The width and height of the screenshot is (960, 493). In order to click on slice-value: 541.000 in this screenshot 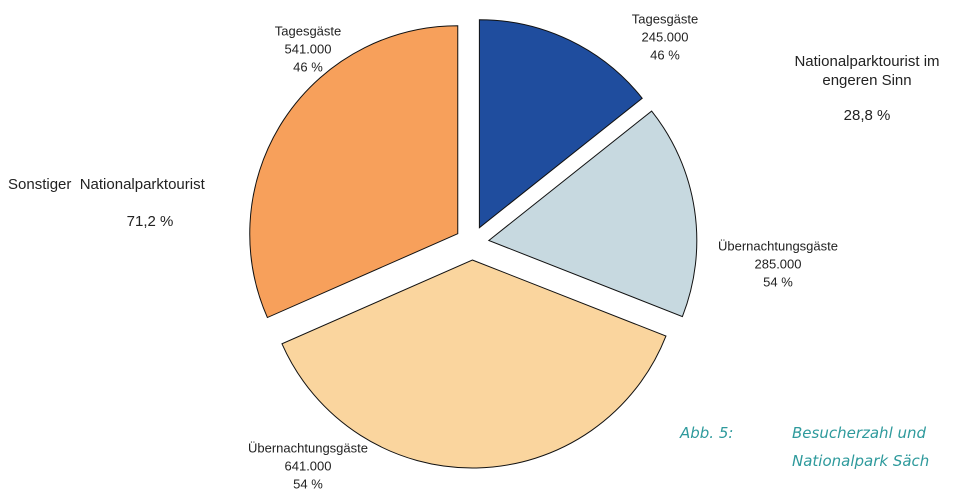, I will do `click(308, 48)`.